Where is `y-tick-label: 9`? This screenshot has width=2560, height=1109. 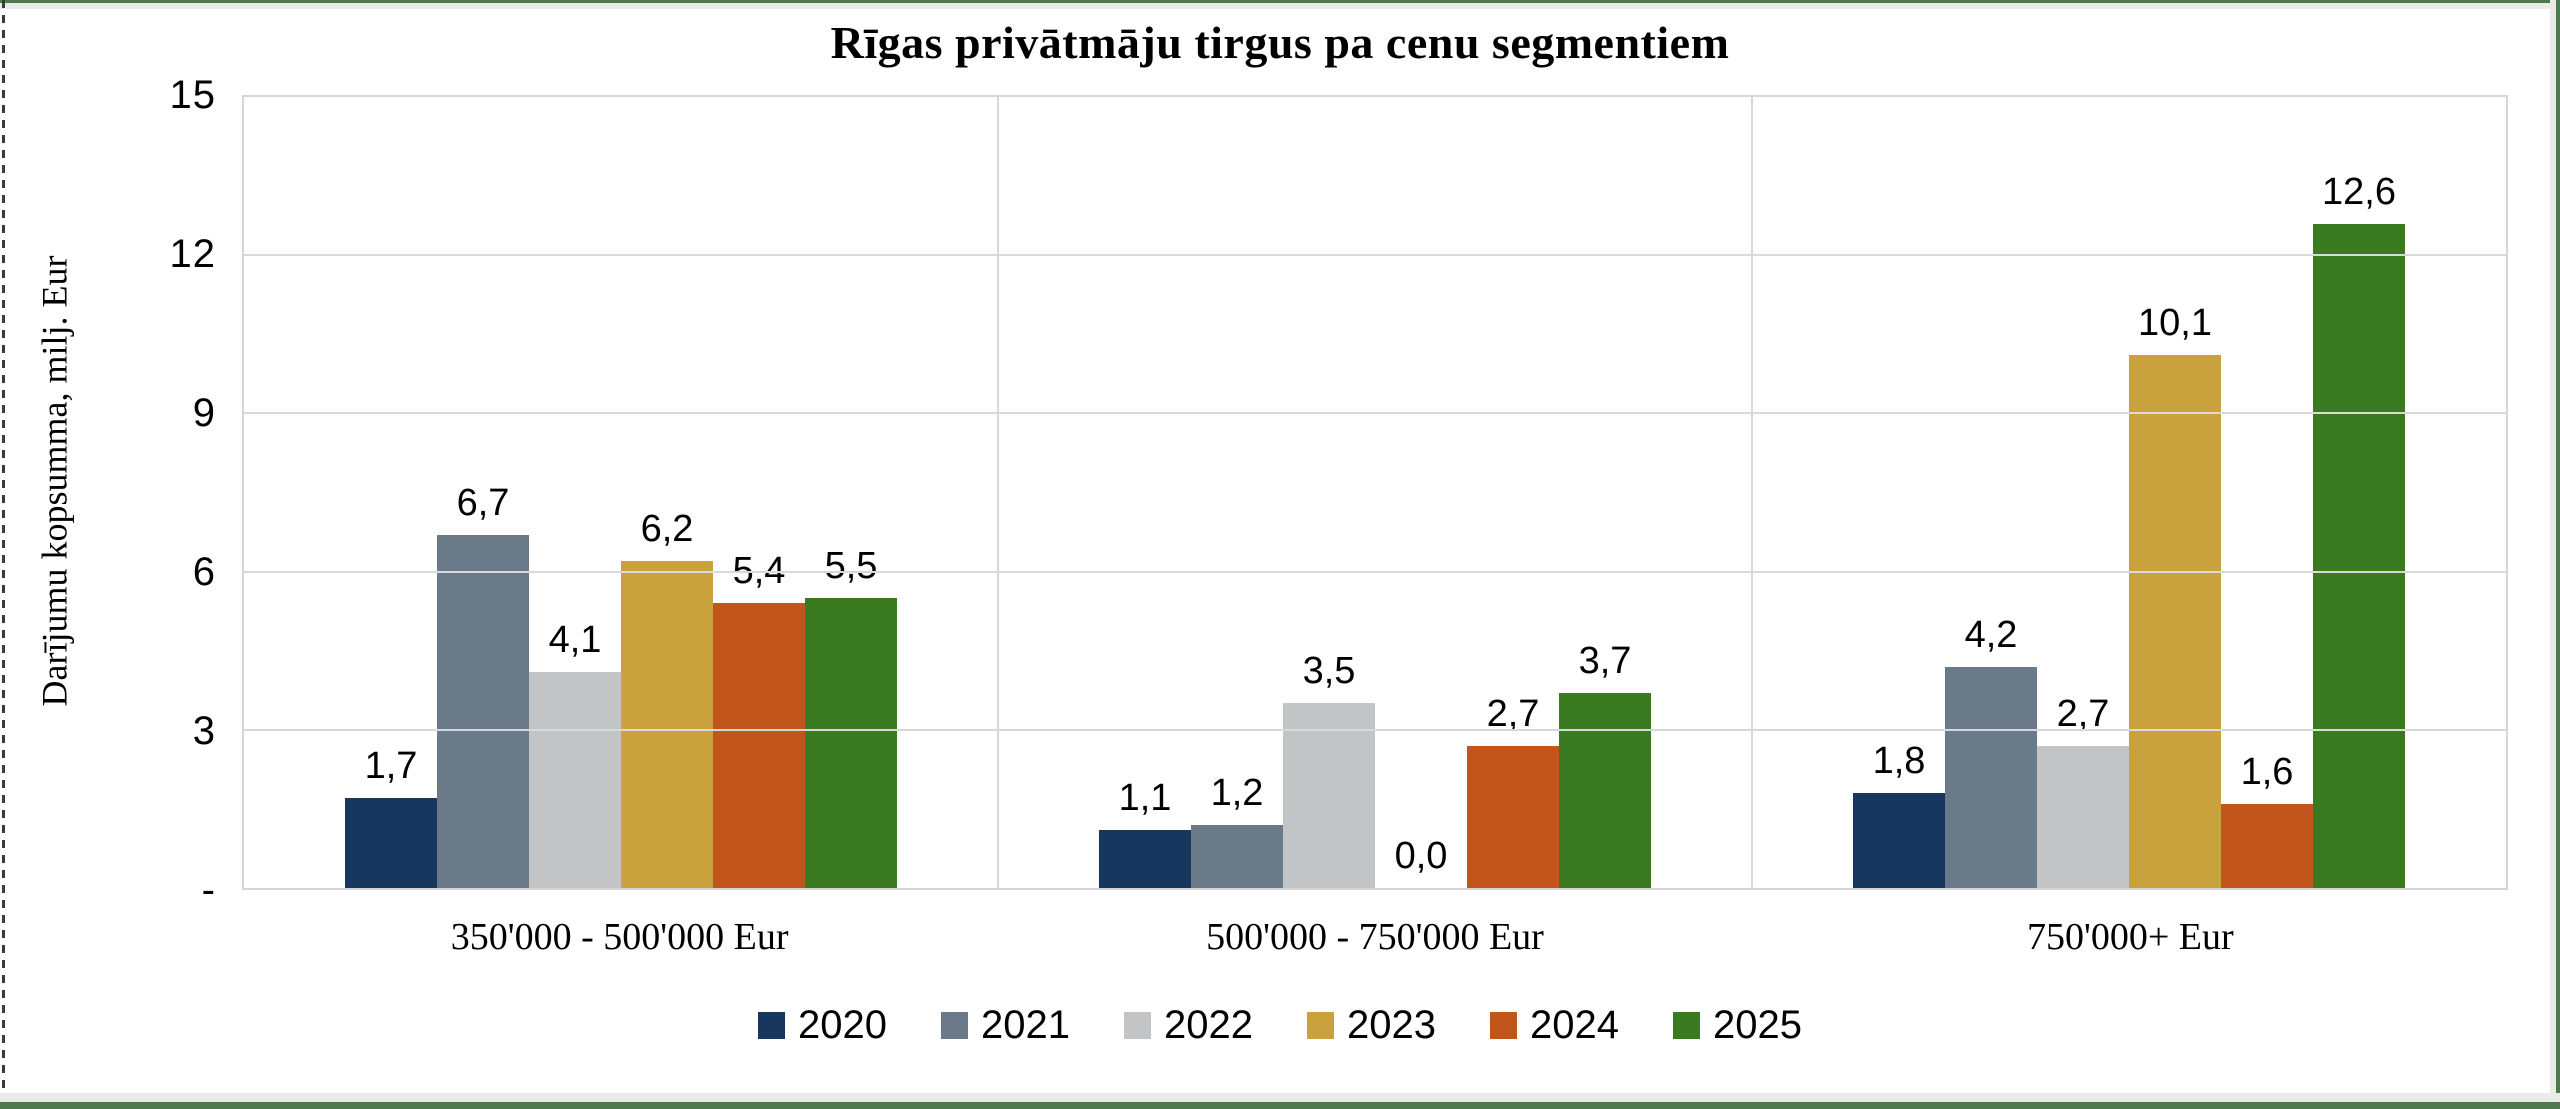
y-tick-label: 9 is located at coordinates (204, 413).